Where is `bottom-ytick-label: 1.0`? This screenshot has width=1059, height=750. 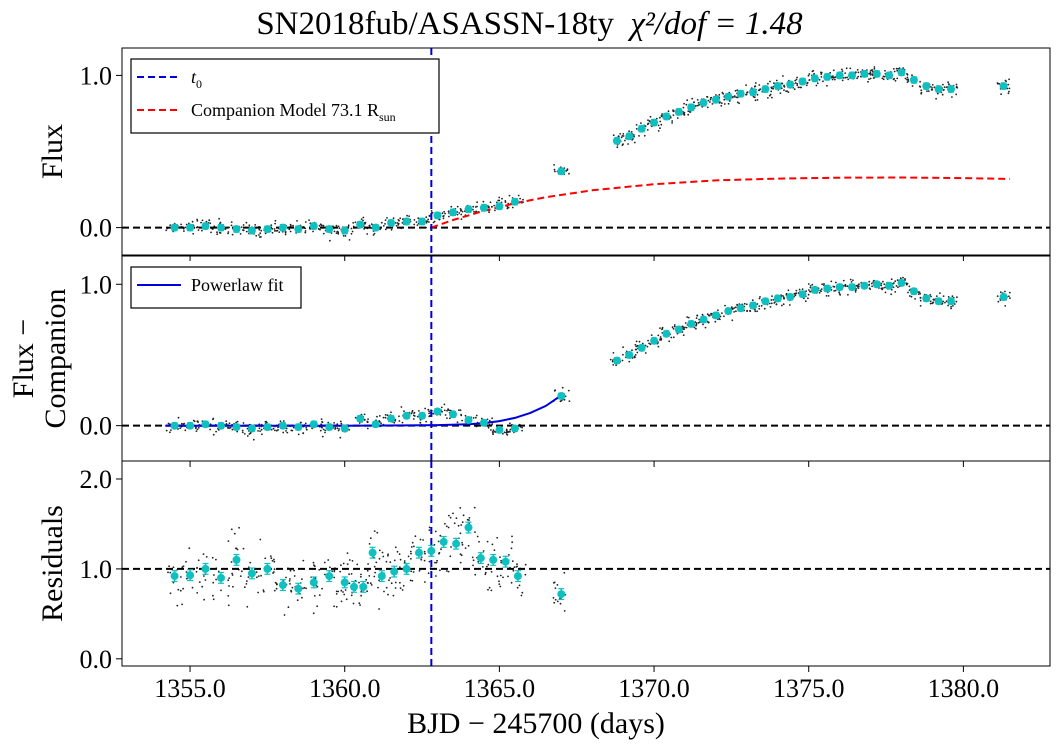 bottom-ytick-label: 1.0 is located at coordinates (96, 569).